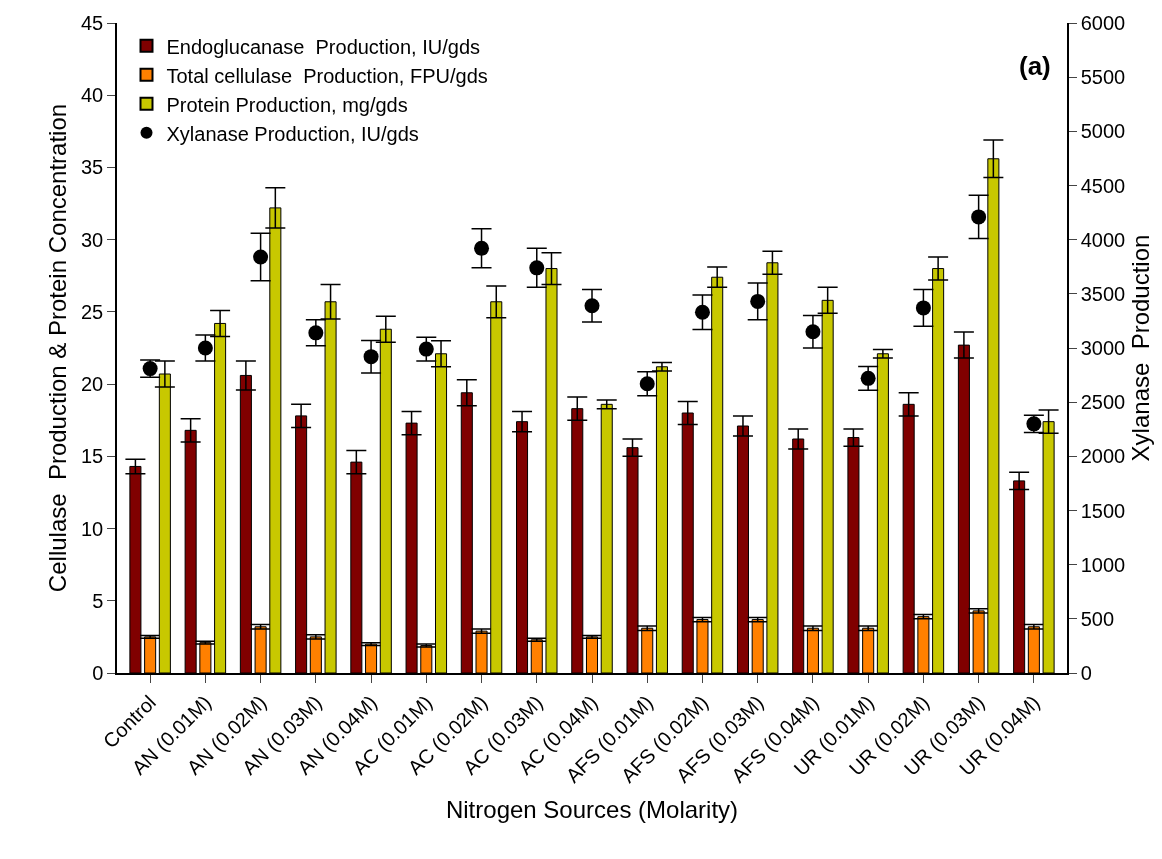  What do you see at coordinates (1103, 293) in the screenshot?
I see `y2-tick-label: 3500` at bounding box center [1103, 293].